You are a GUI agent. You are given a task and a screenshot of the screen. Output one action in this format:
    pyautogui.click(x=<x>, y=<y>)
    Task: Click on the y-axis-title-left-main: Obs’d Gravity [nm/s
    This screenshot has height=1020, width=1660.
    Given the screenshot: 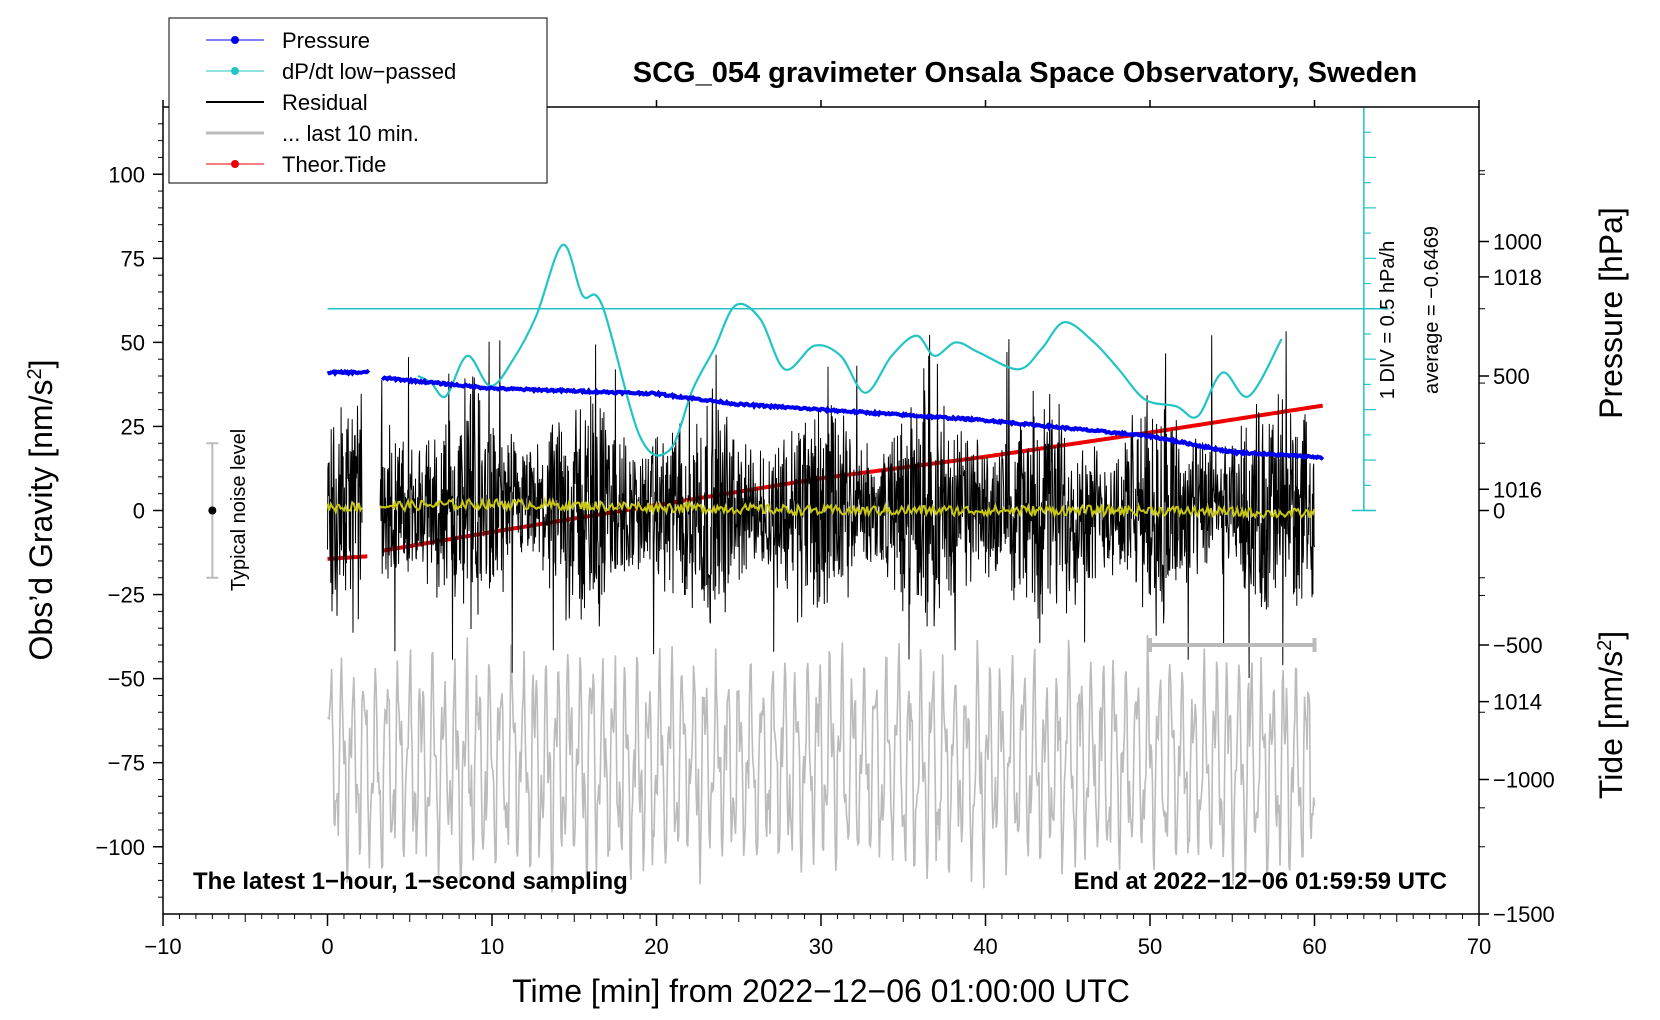 What is the action you would take?
    pyautogui.click(x=41, y=520)
    